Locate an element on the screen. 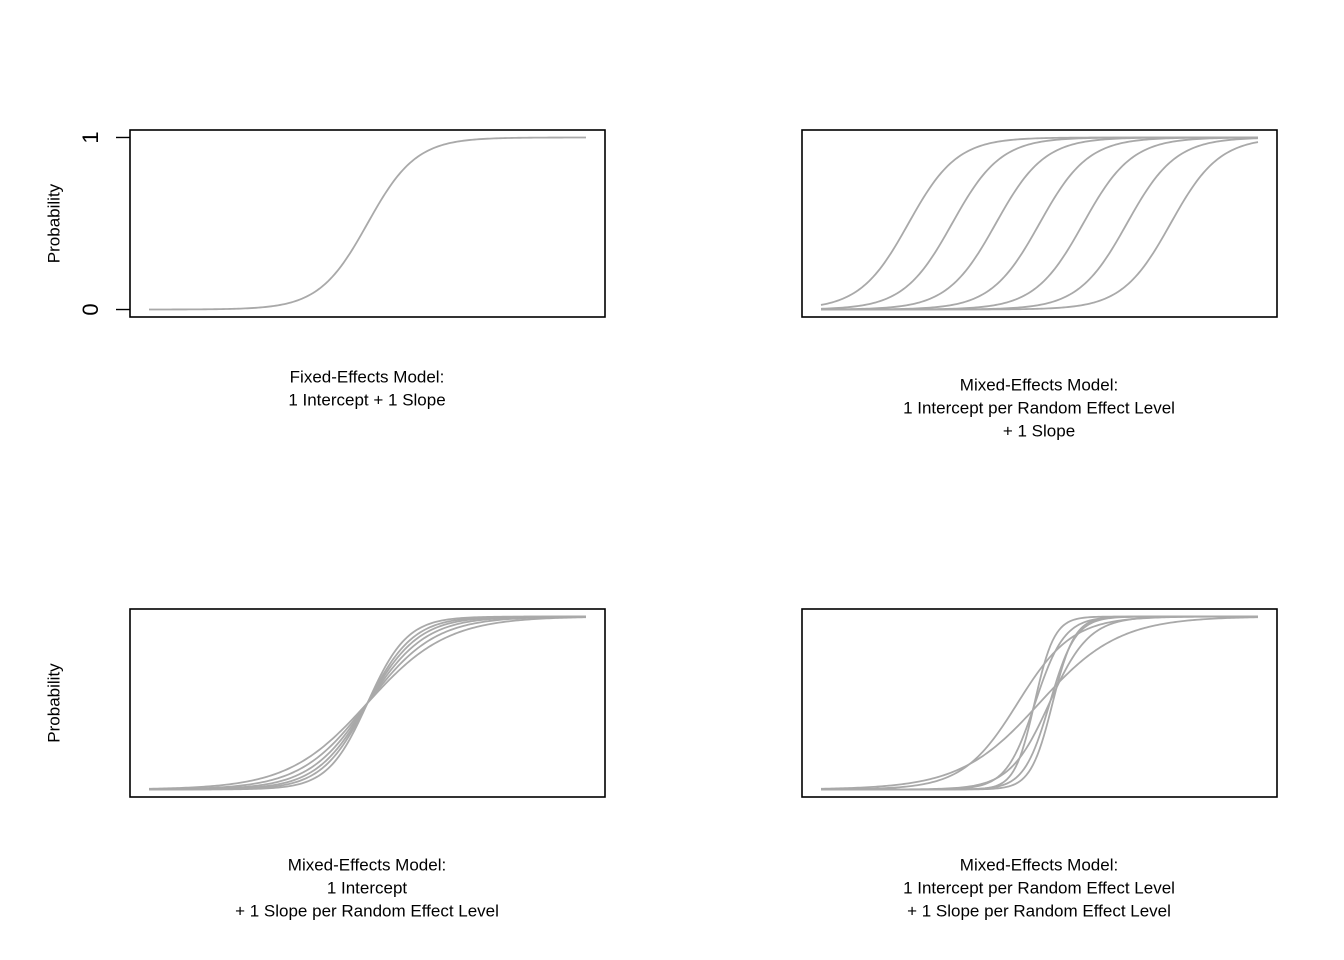 Image resolution: width=1344 pixels, height=960 pixels. panel-3-frame is located at coordinates (367, 703).